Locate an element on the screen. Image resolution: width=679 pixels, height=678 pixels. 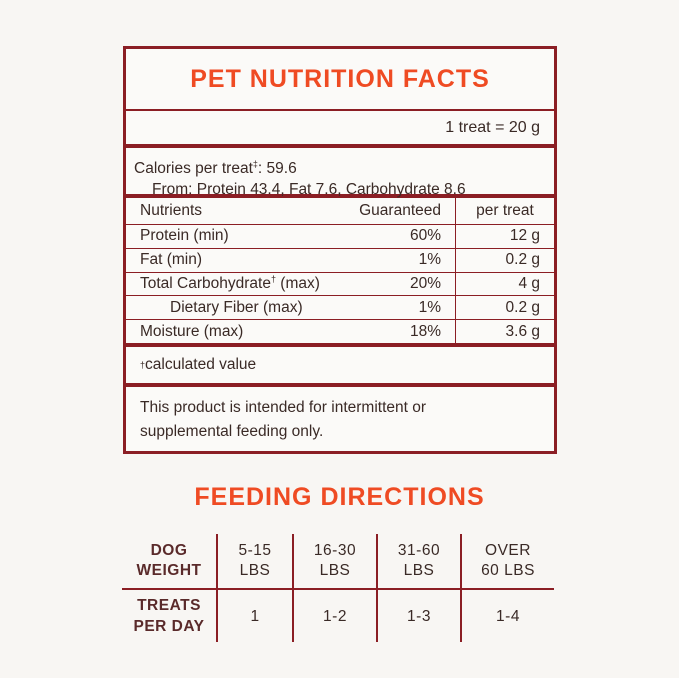
table-row: Fat (min) 1% 0.2 g is located at coordinates (340, 260).